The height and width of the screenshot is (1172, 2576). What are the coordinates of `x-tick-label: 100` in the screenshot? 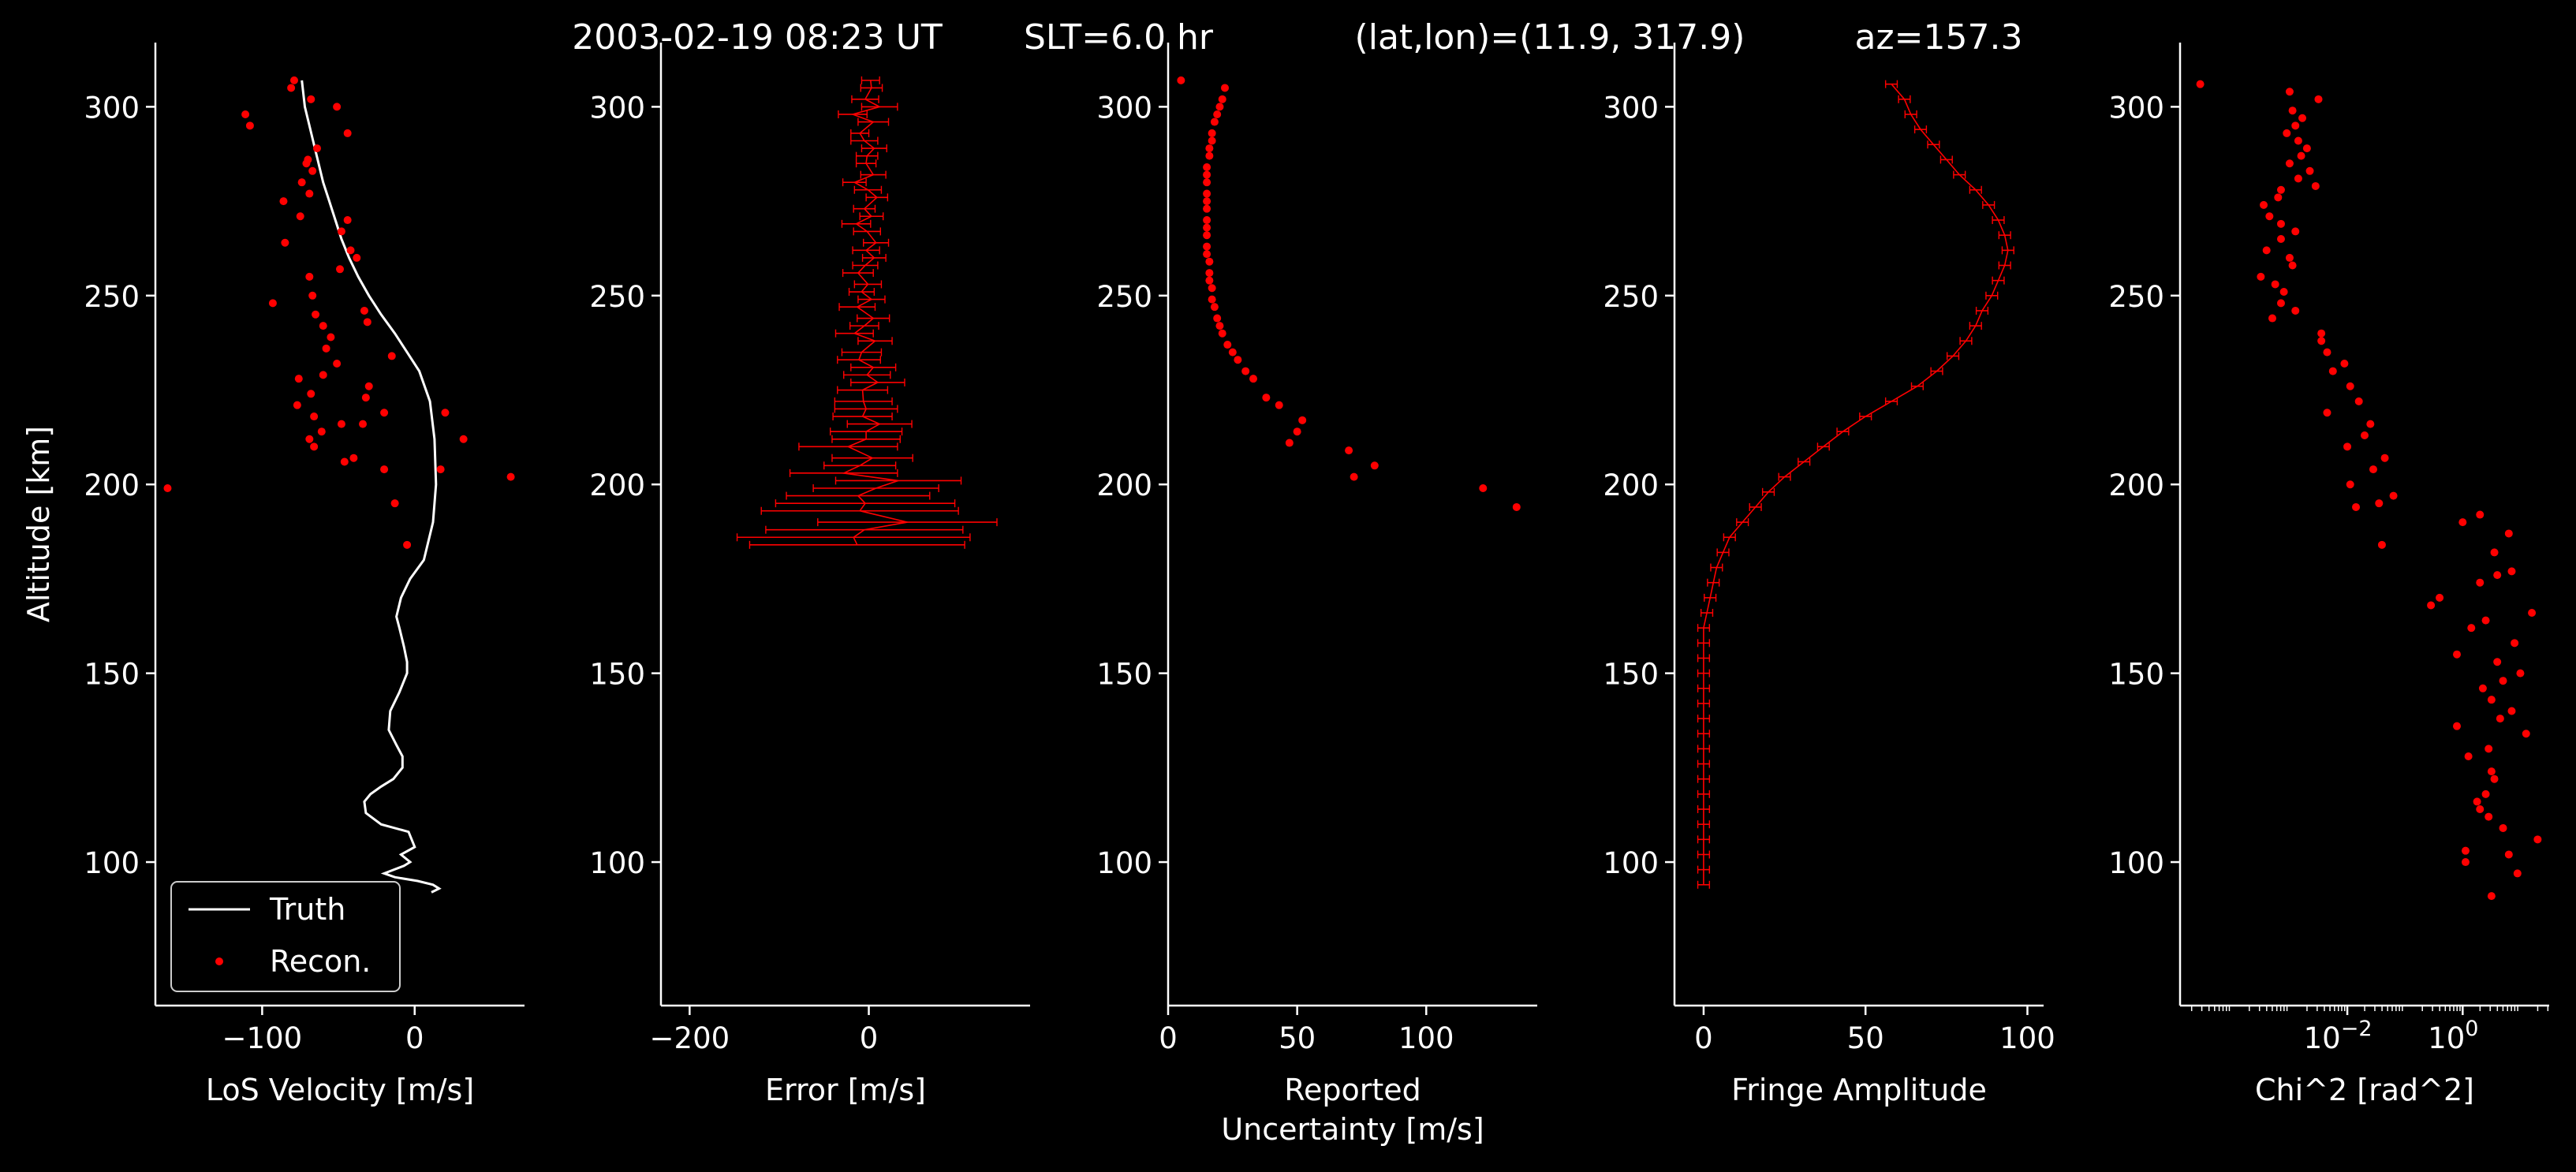 It's located at (1426, 1038).